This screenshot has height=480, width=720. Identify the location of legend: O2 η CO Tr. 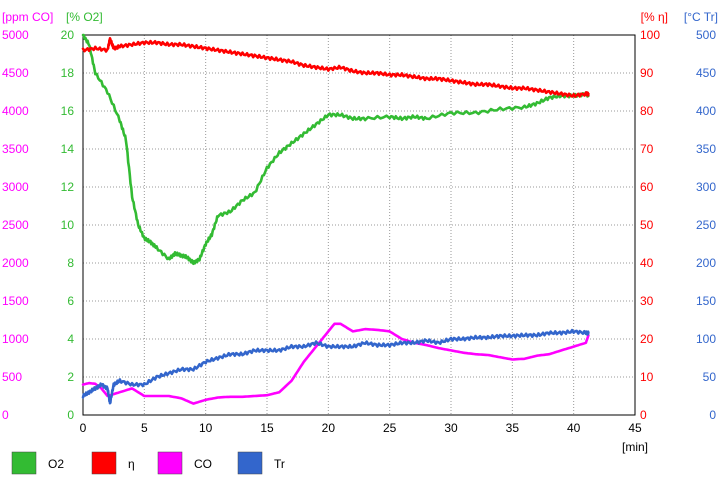
(148, 463).